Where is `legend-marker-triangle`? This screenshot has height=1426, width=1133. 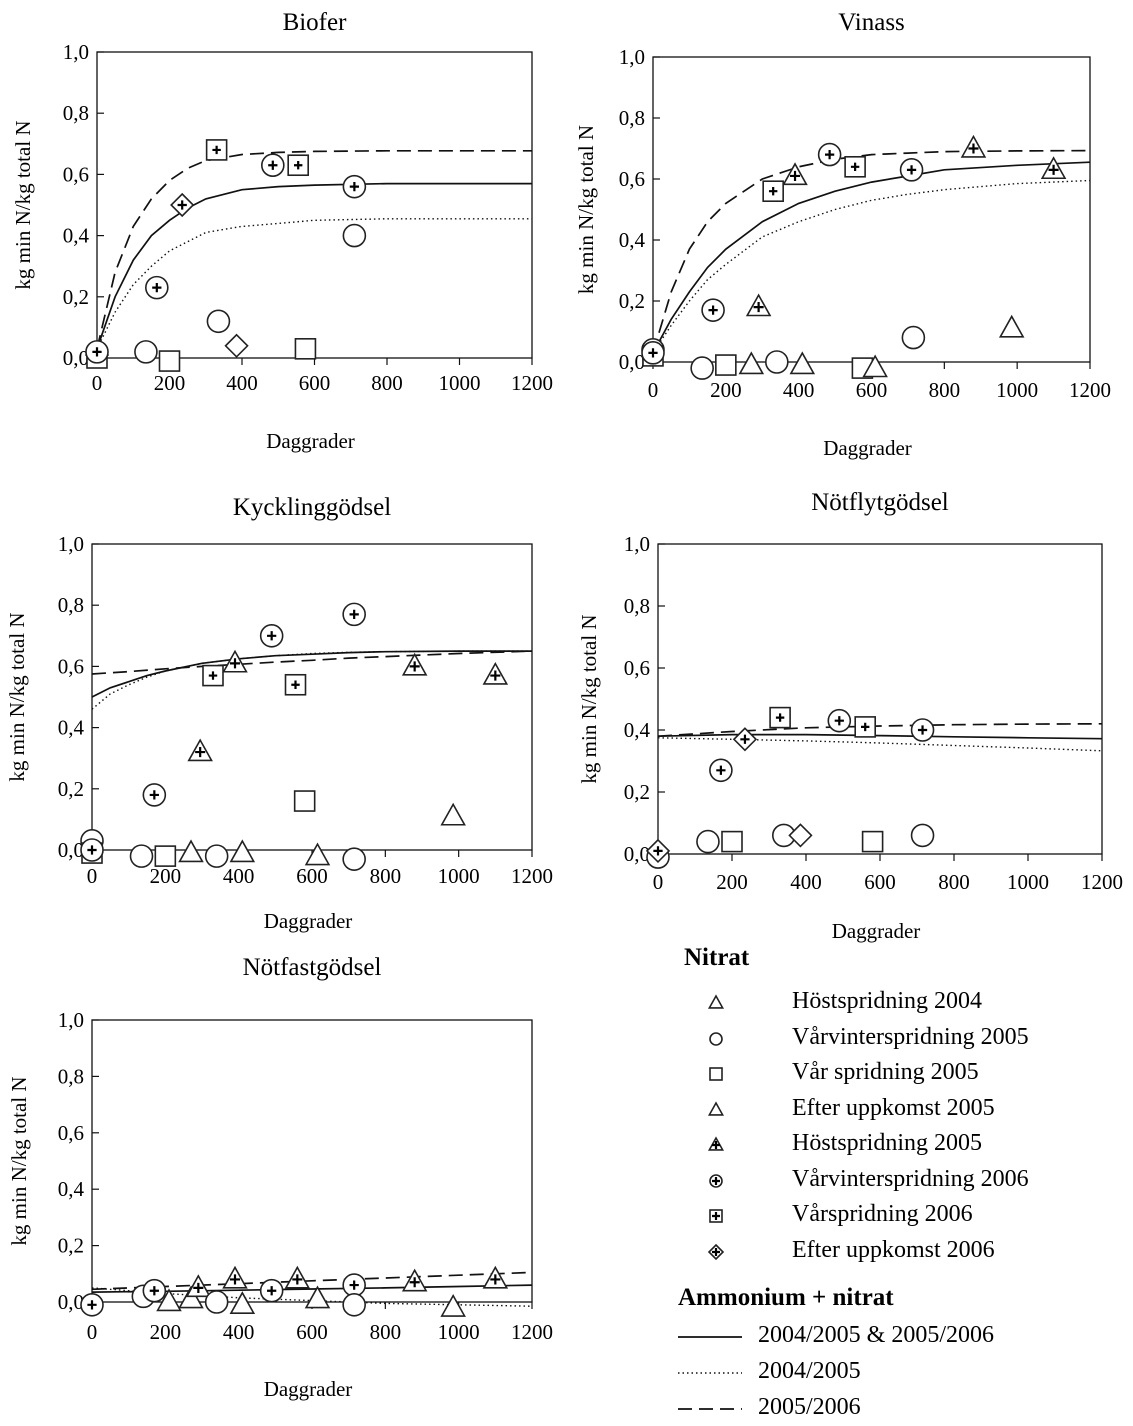
legend-marker-triangle is located at coordinates (716, 1001).